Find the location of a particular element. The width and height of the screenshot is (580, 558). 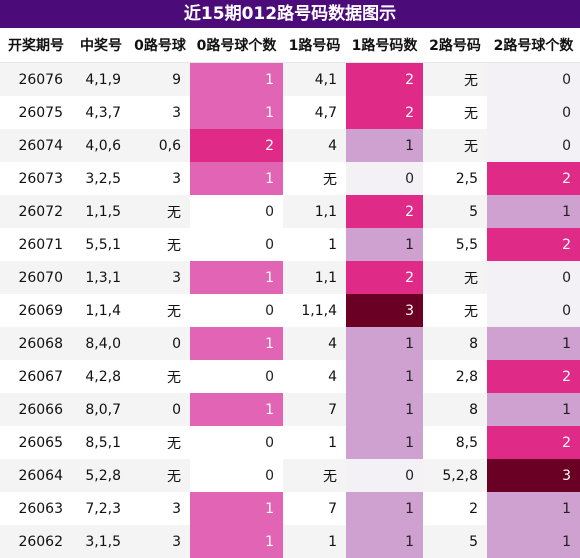

col-header-road0-count: 0路号球个数 is located at coordinates (236, 45).